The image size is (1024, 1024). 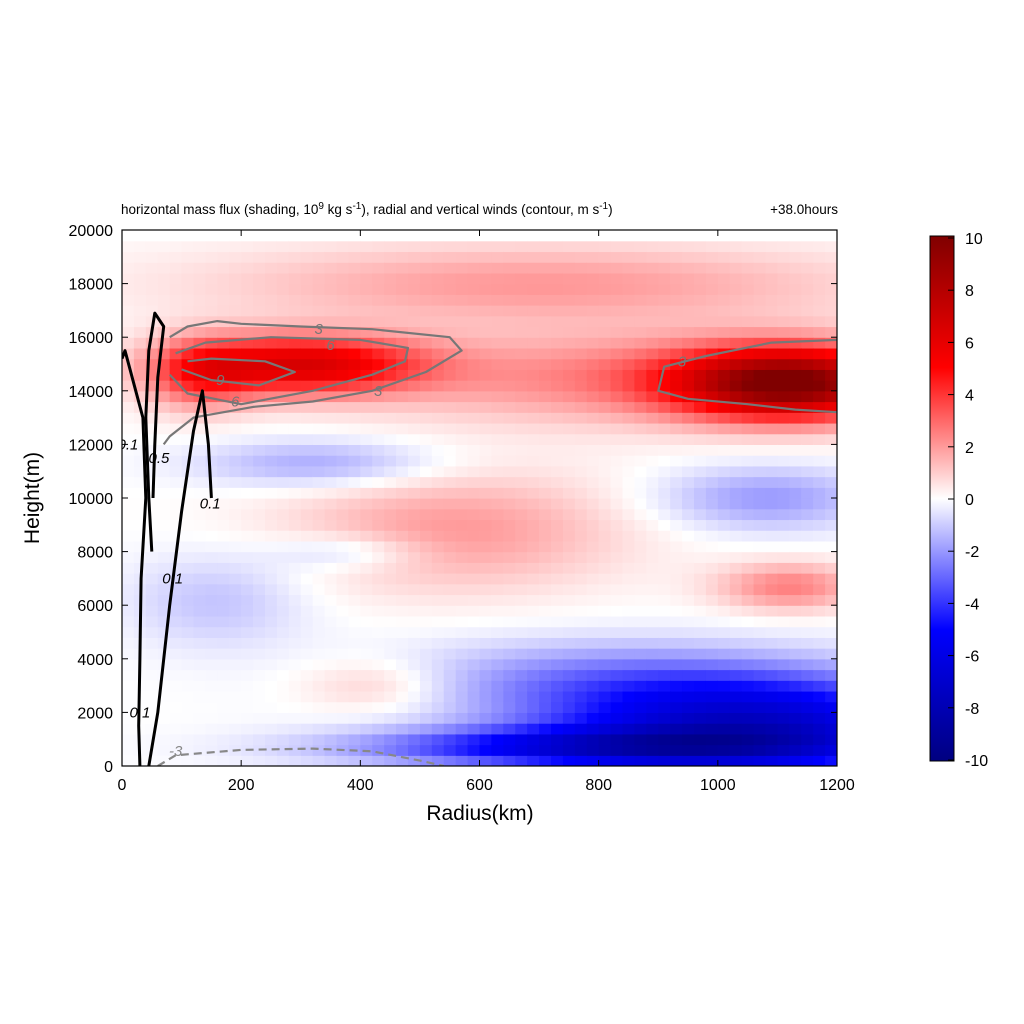 I want to click on colorbar-tick-label: 6, so click(x=969, y=343).